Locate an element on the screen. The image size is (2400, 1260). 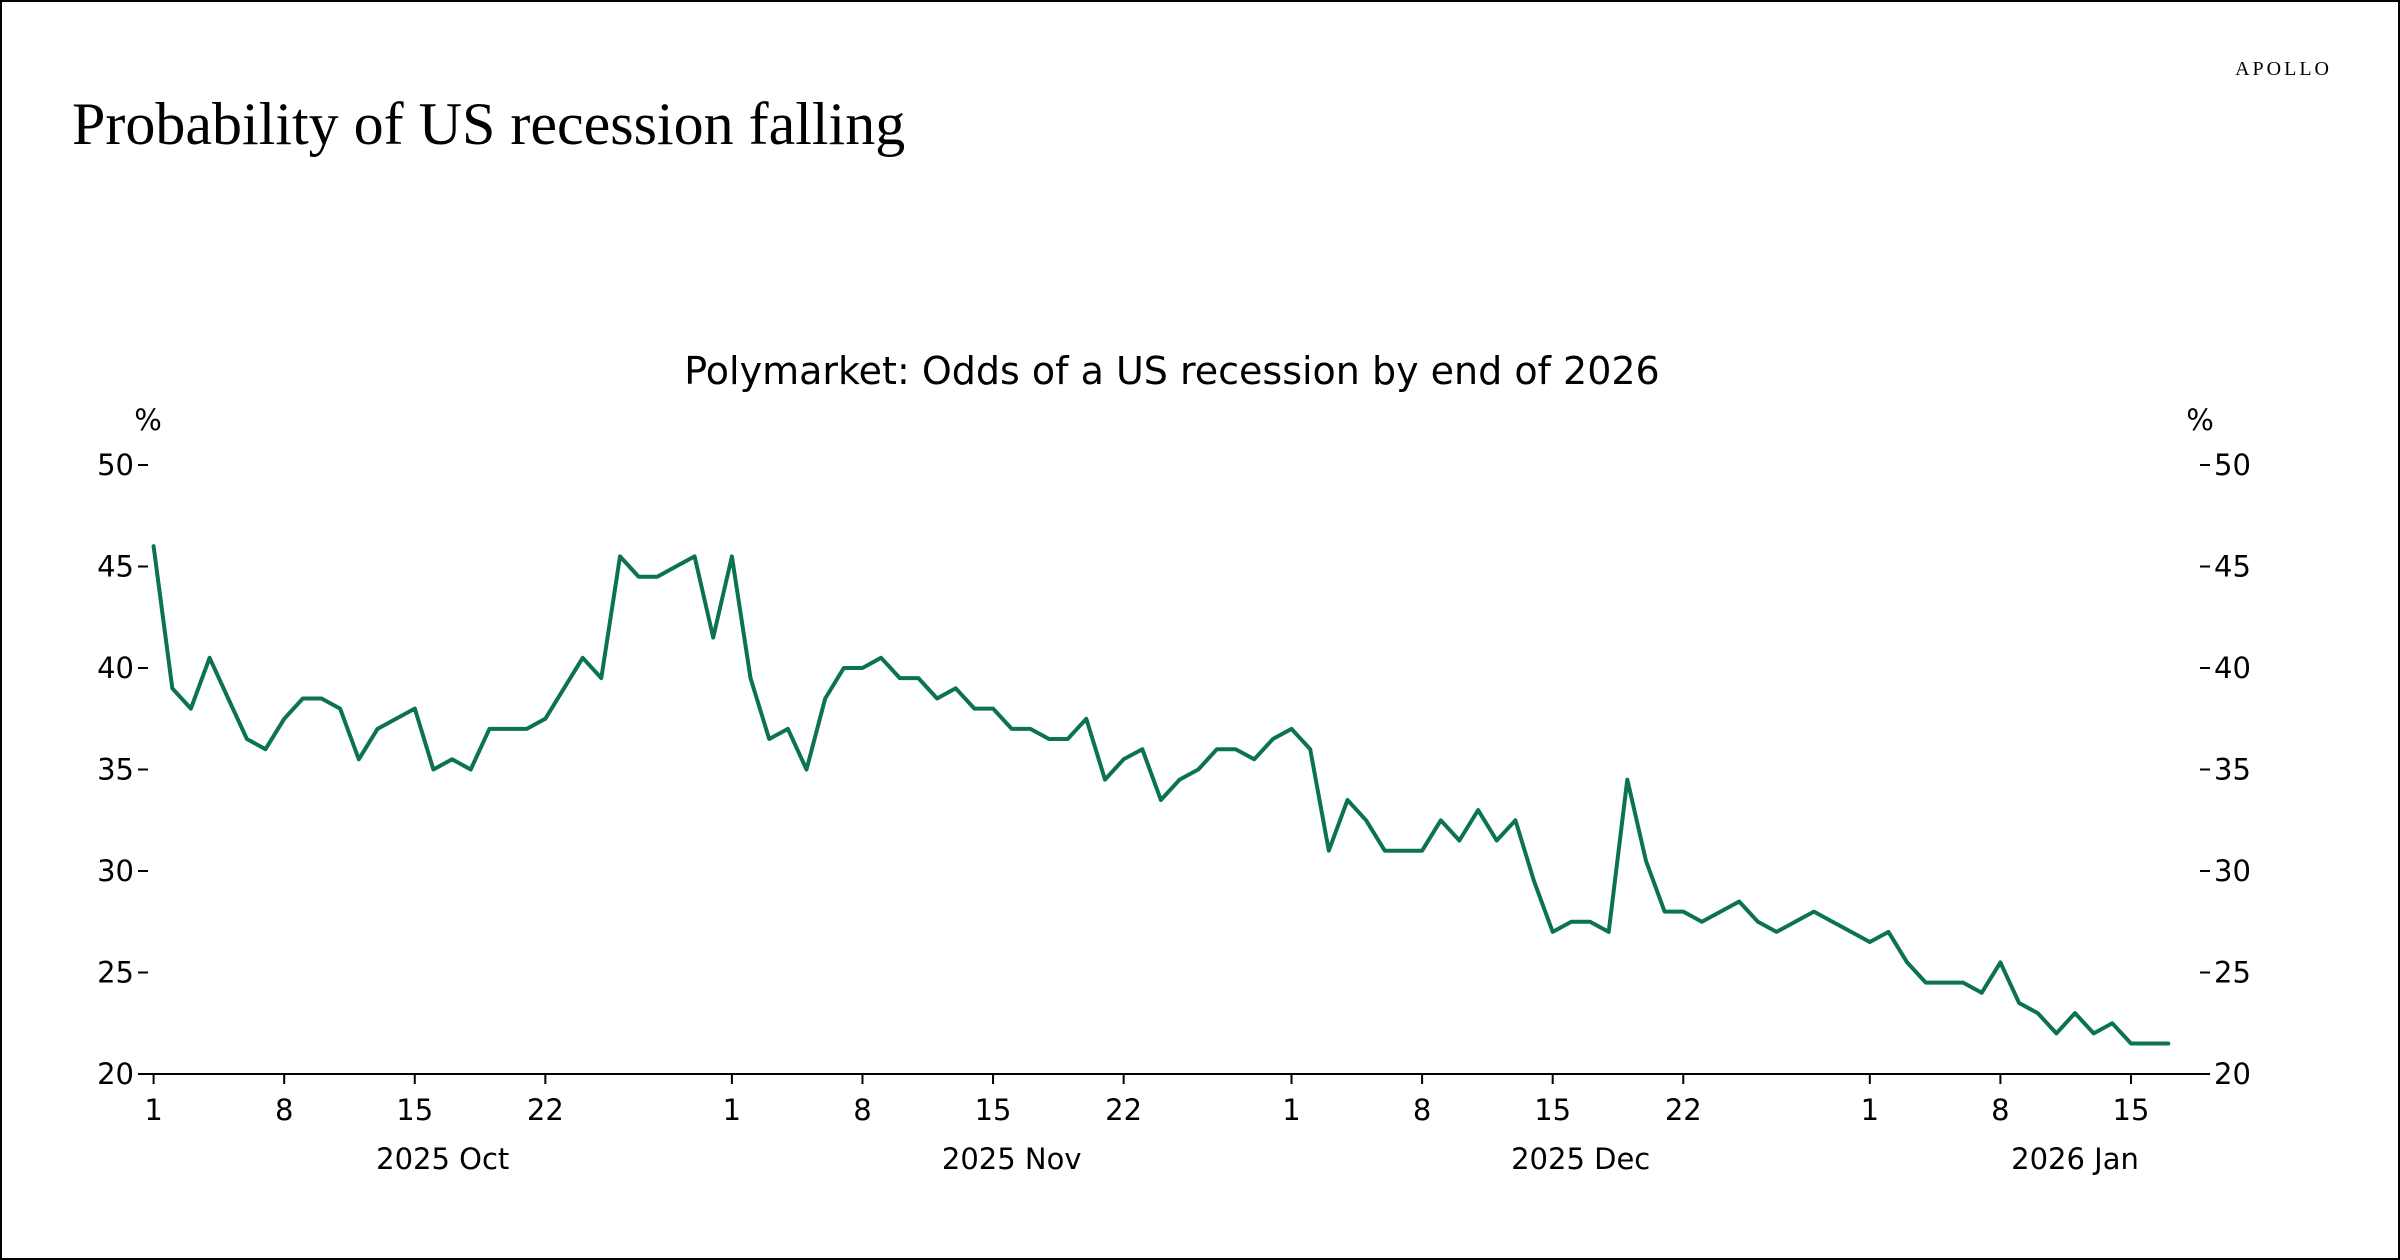
y-tick-label-right: 25 is located at coordinates (2232, 973).